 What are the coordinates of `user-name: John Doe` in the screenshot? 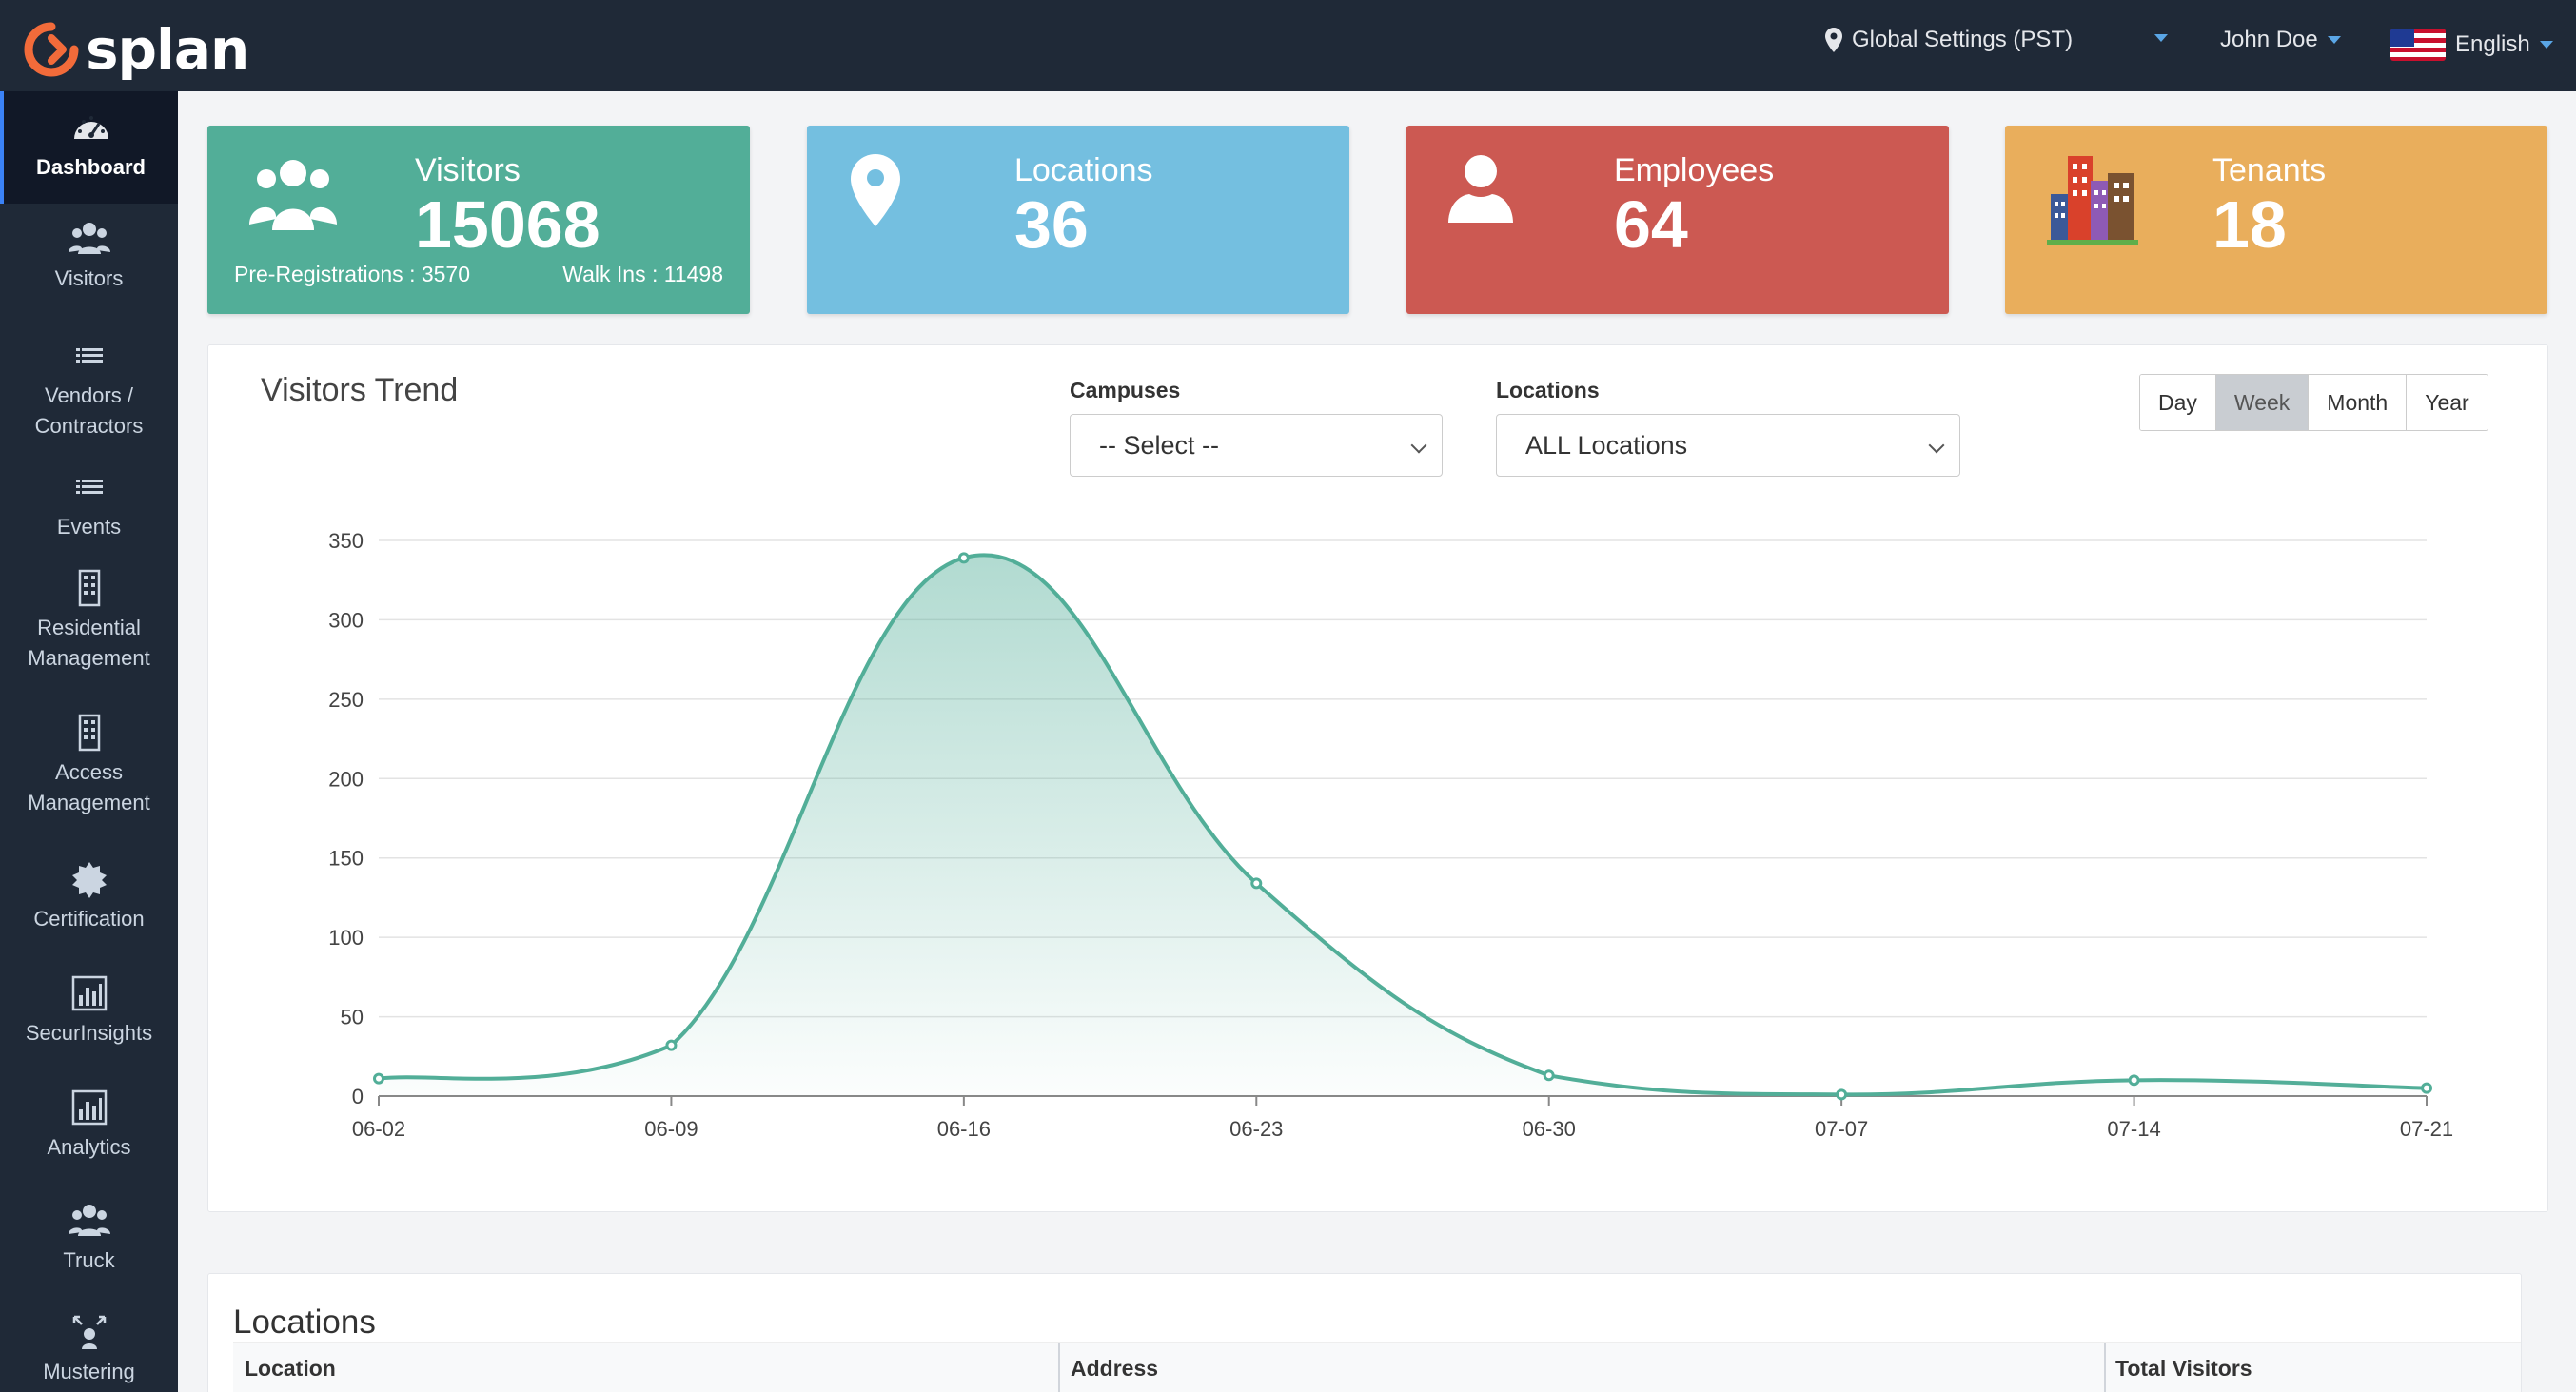 It's located at (2269, 39).